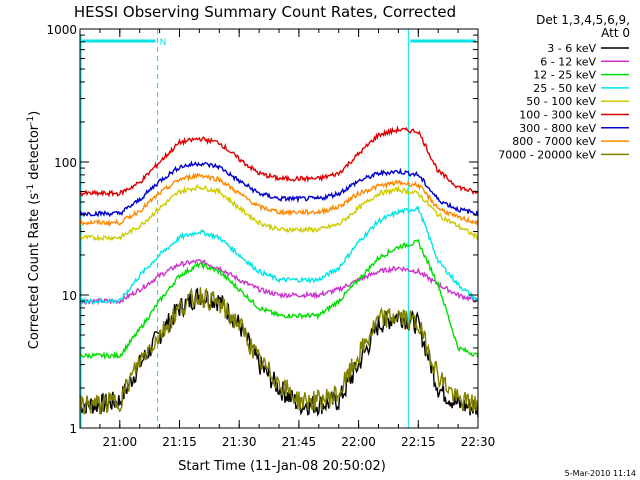 This screenshot has height=480, width=640. Describe the element at coordinates (69, 296) in the screenshot. I see `y-tick-label: 10` at that location.